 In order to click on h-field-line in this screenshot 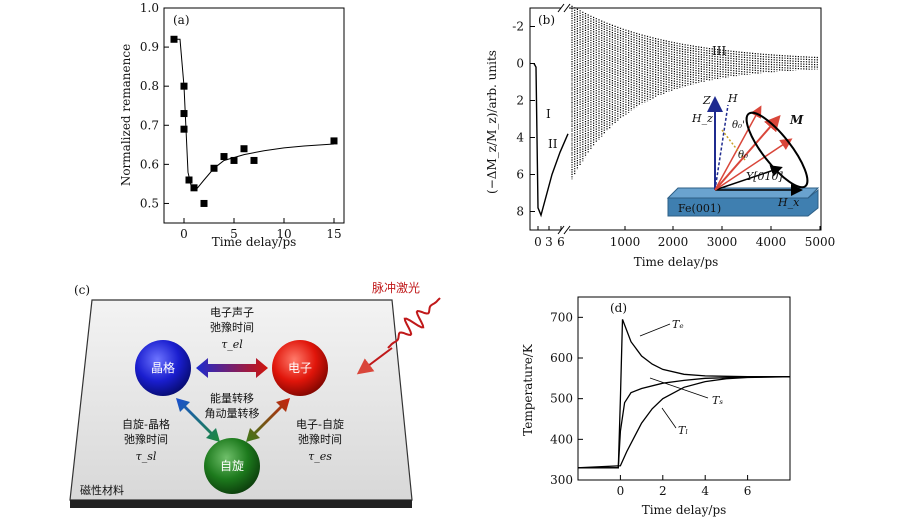, I will do `click(721, 147)`.